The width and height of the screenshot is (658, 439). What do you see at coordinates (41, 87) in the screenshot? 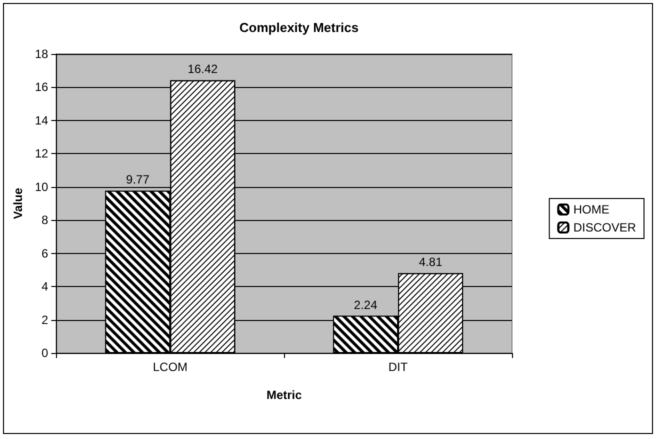
I see `y-tick-label: 16` at bounding box center [41, 87].